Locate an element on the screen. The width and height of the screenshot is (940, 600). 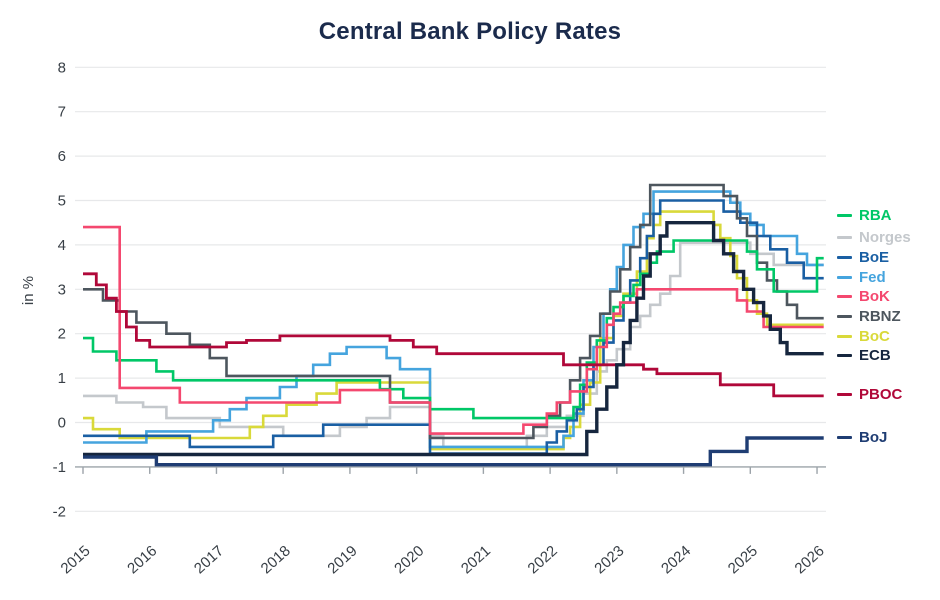
y-tick-label: 7 is located at coordinates (62, 112).